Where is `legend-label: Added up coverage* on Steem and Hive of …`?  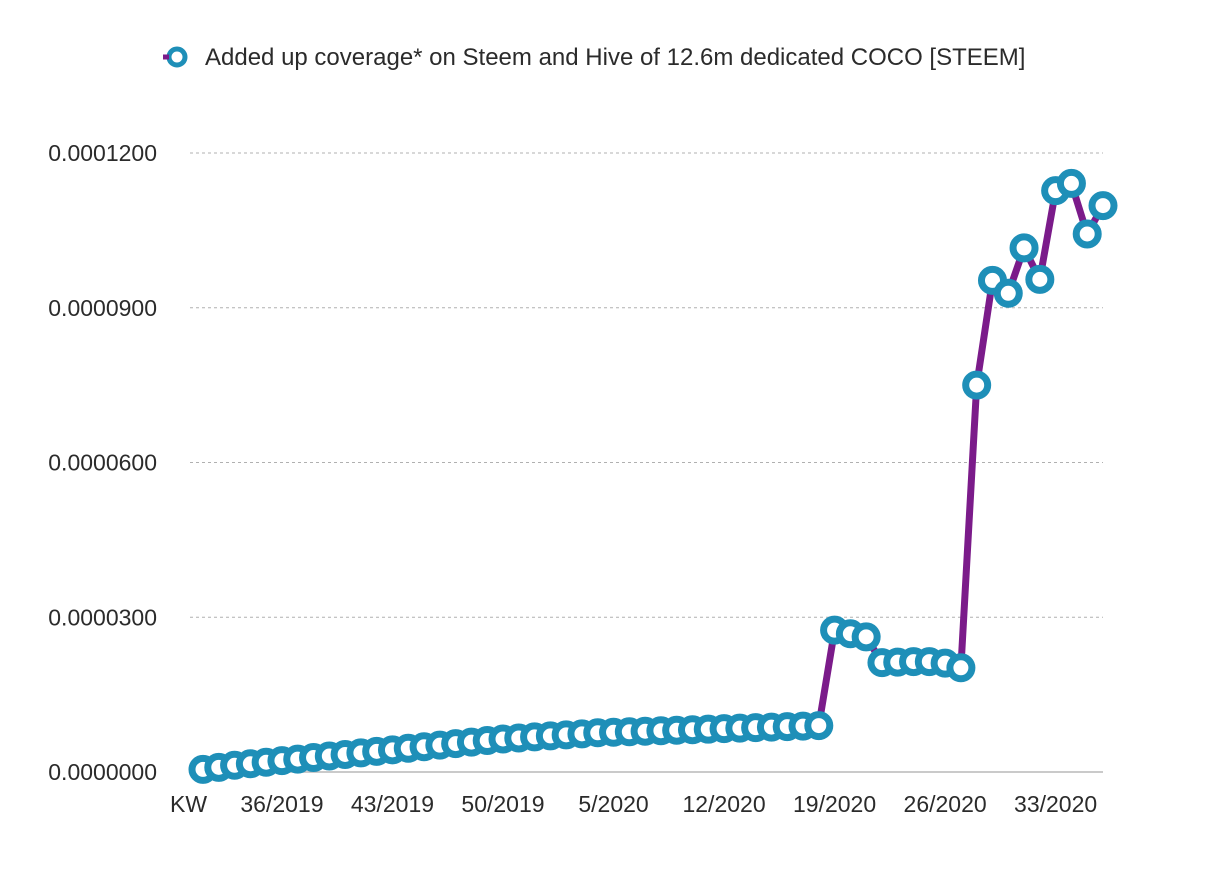 legend-label: Added up coverage* on Steem and Hive of … is located at coordinates (615, 57).